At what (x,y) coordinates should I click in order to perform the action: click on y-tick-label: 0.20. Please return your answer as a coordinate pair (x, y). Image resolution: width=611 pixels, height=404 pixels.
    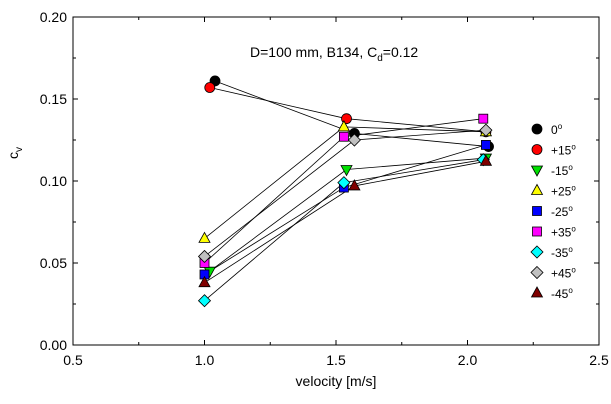
    Looking at the image, I should click on (53, 17).